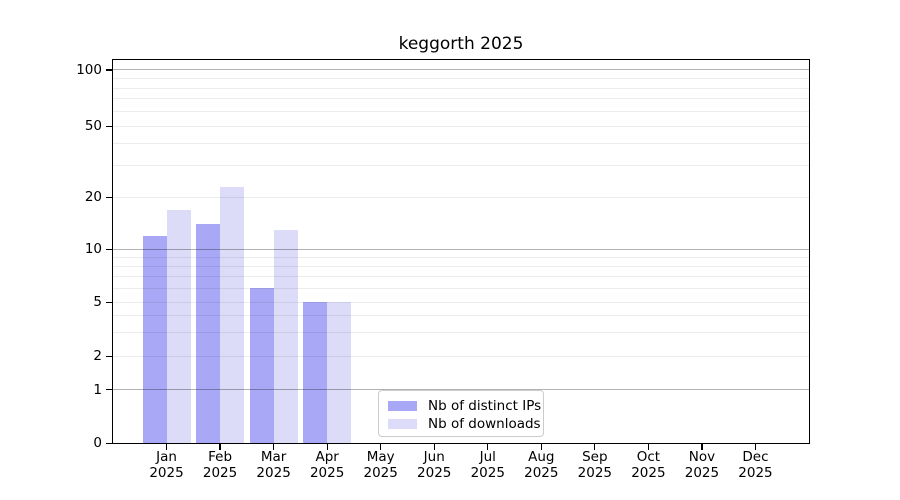 The width and height of the screenshot is (900, 500). I want to click on bar-downloads-feb, so click(232, 314).